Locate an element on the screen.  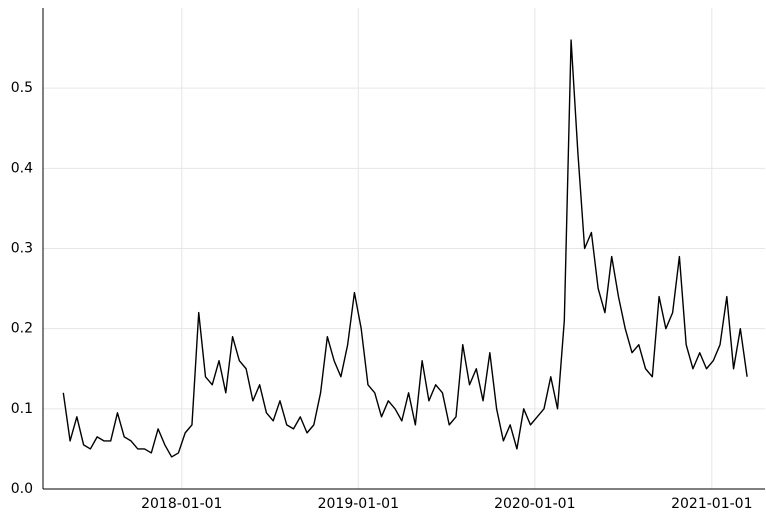
x-tick-label: 2018-01-01 is located at coordinates (181, 503).